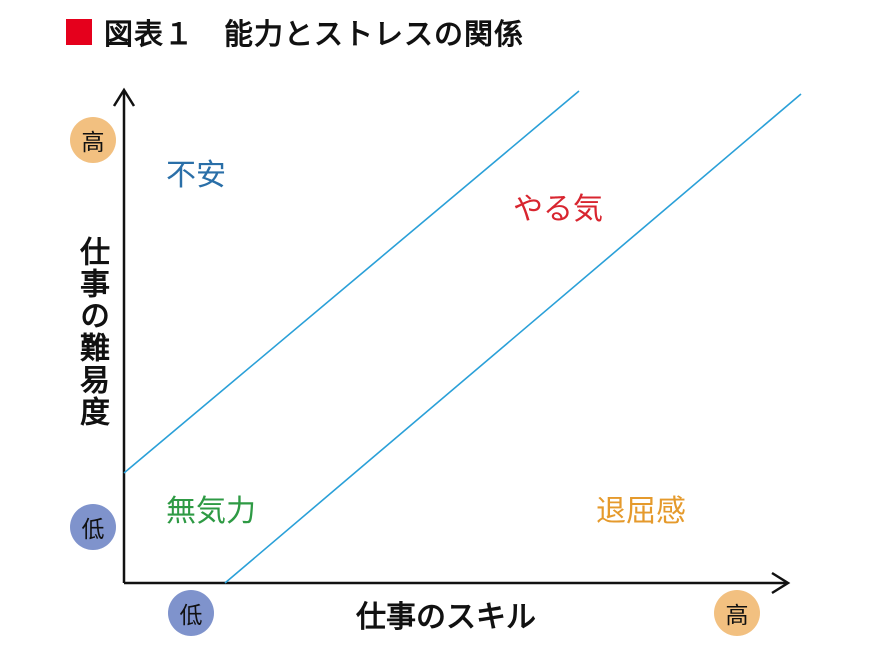  Describe the element at coordinates (781, 583) in the screenshot. I see `x-axis-arrowhead` at that location.